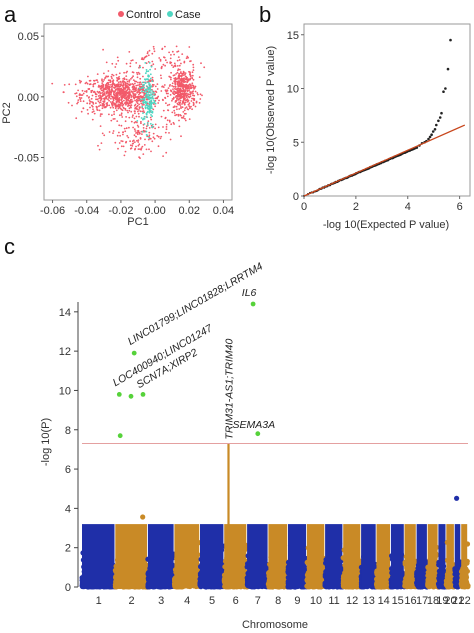 The image size is (474, 633). Describe the element at coordinates (356, 207) in the screenshot. I see `qq-x-tick-label: 2` at that location.